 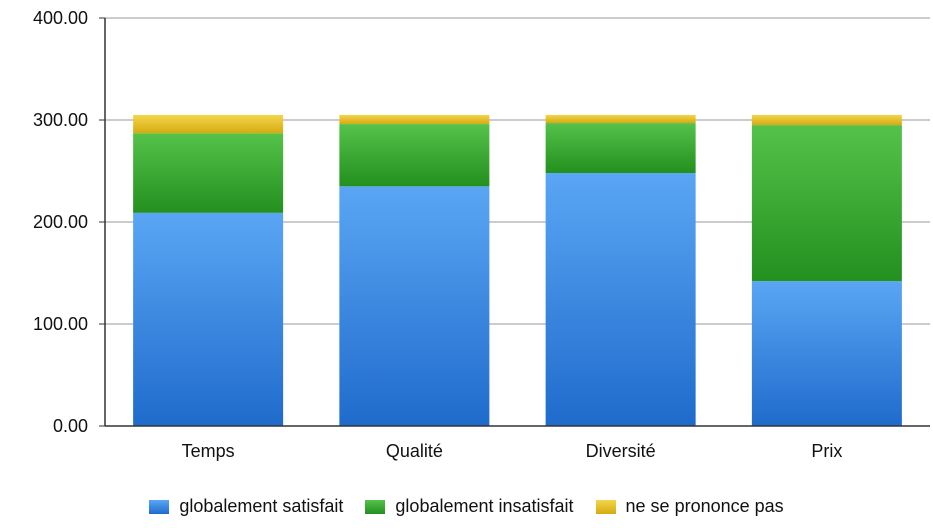 What do you see at coordinates (414, 306) in the screenshot?
I see `bar-qualité-series-1` at bounding box center [414, 306].